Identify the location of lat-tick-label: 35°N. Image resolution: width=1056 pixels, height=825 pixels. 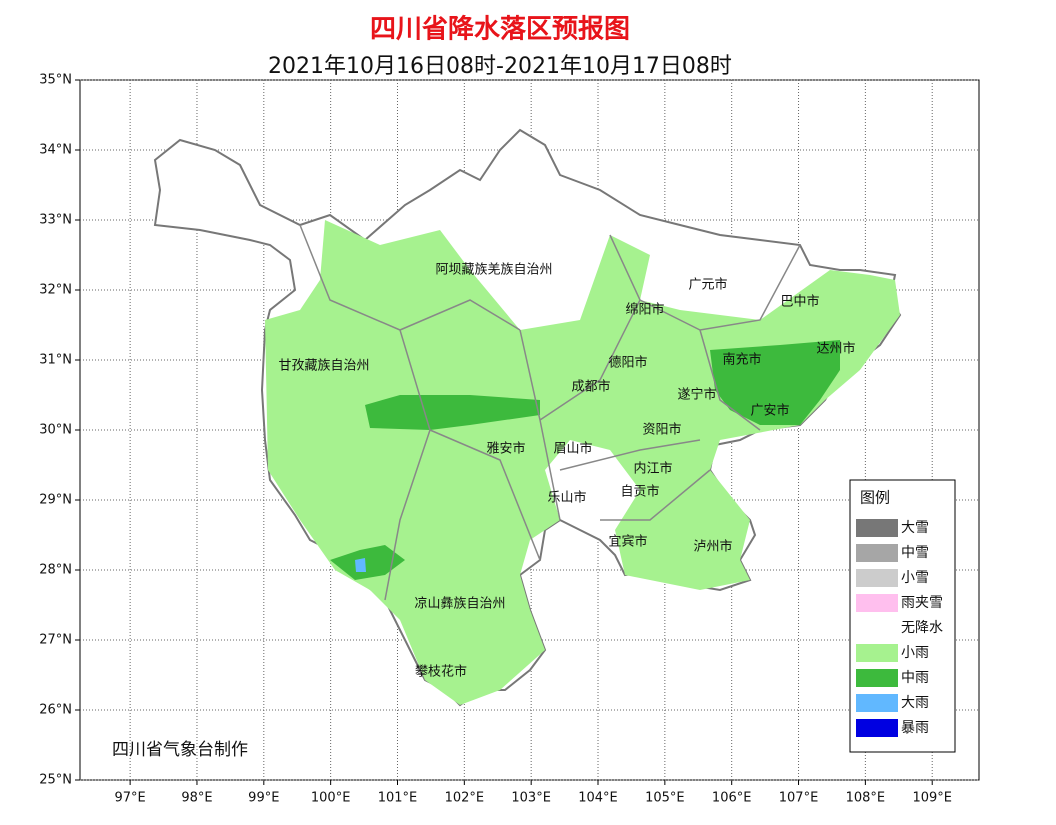
(55, 80).